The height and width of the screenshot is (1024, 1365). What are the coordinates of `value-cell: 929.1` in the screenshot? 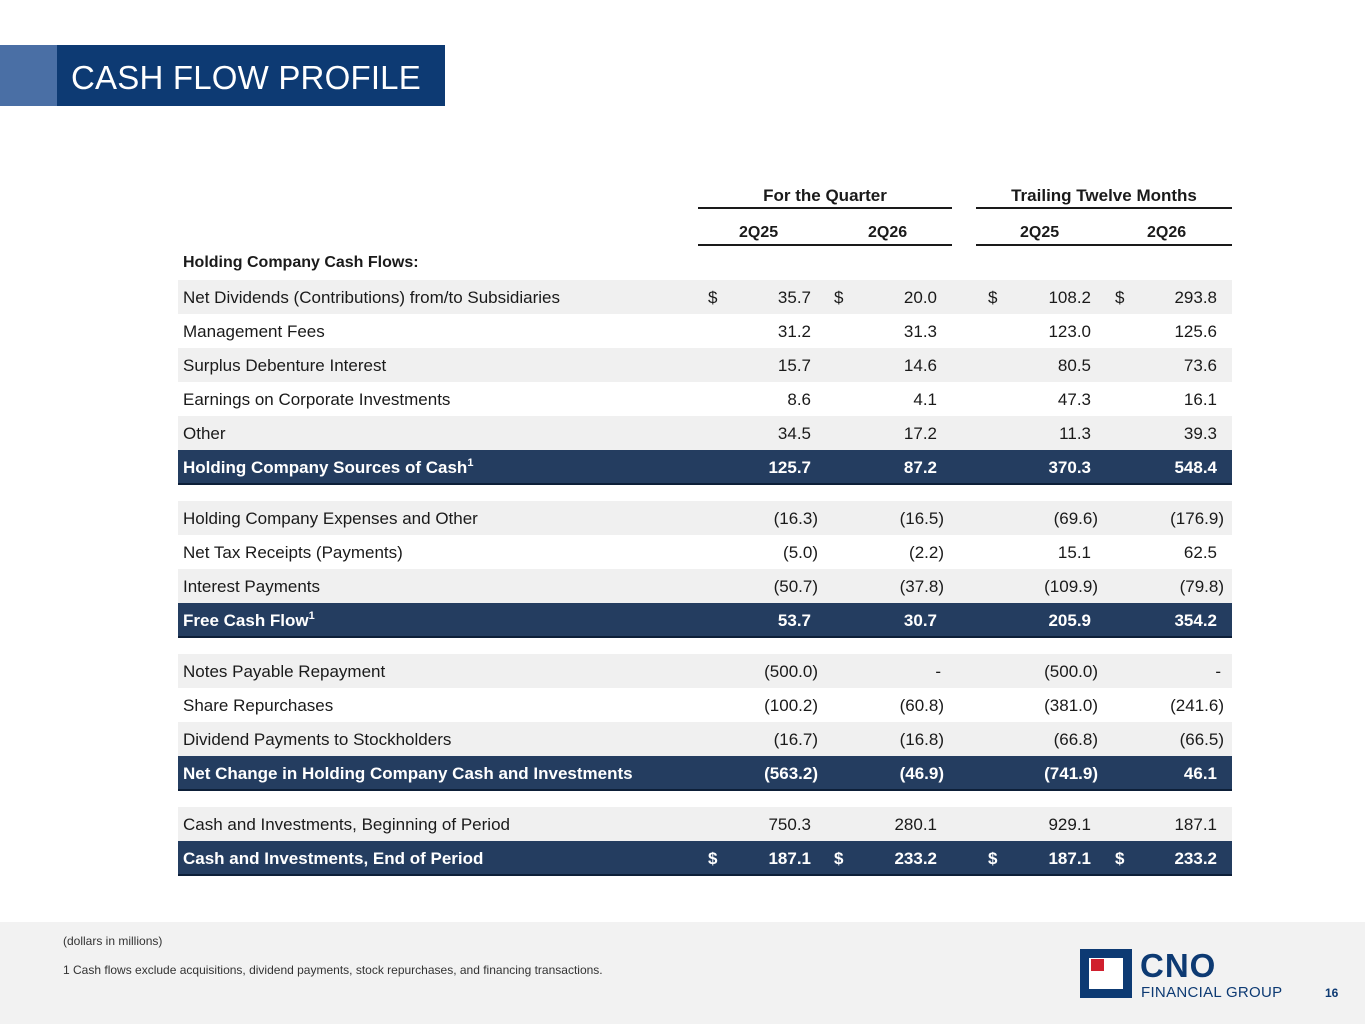 It's located at (1069, 824).